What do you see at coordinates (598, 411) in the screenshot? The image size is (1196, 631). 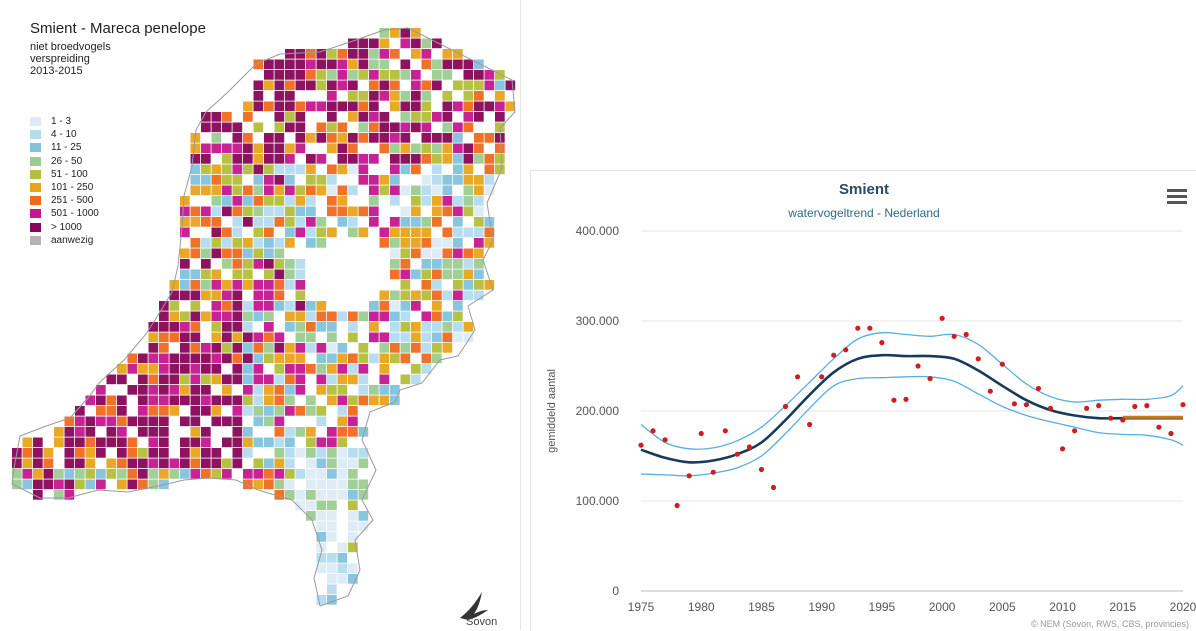 I see `y-tick-label: 200.000` at bounding box center [598, 411].